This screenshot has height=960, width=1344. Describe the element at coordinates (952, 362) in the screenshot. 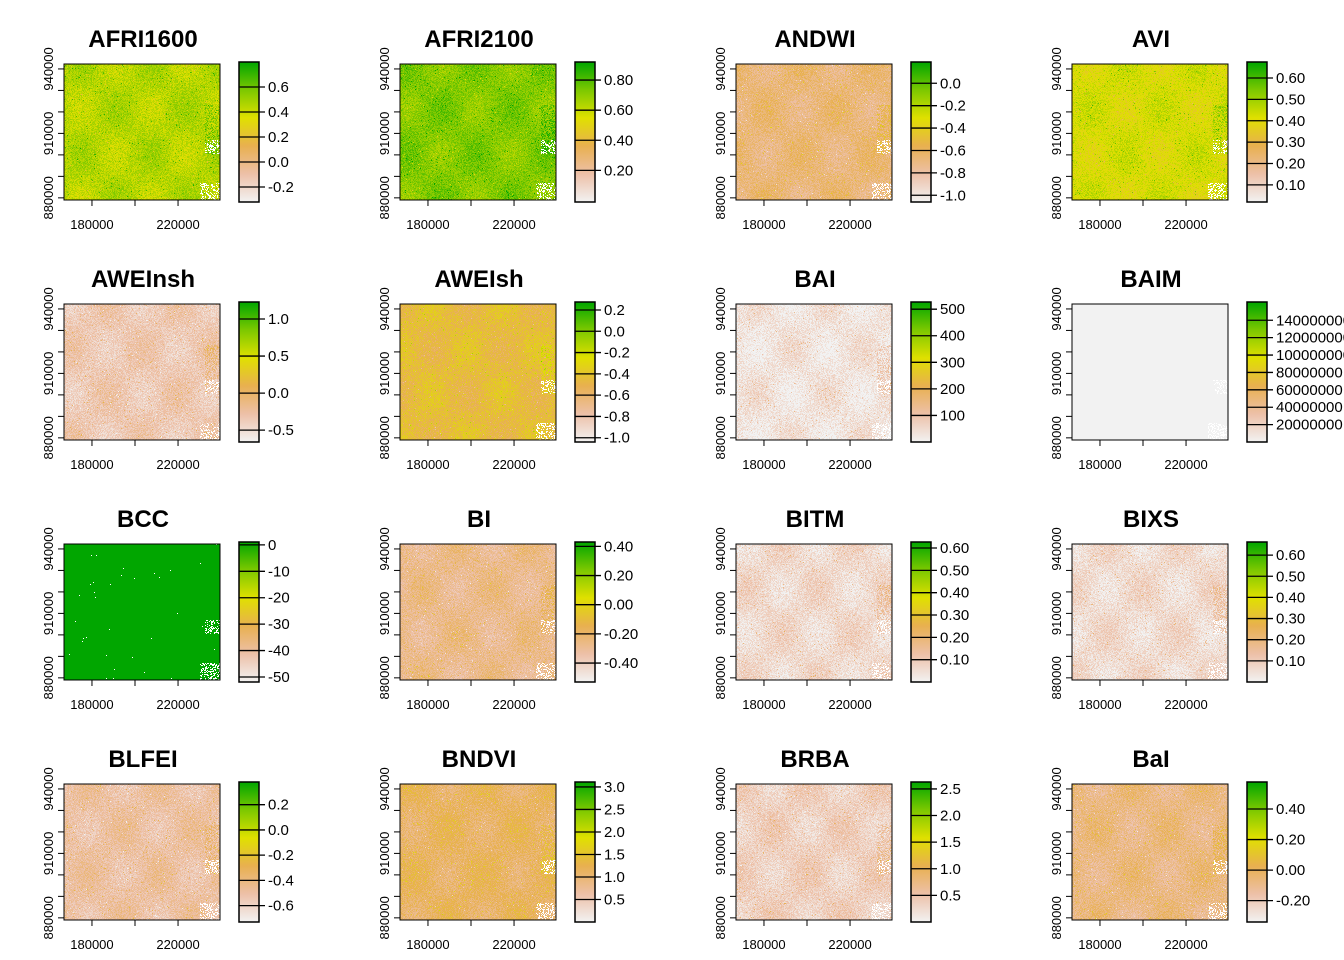

I see `legend-tick-label: 300` at that location.